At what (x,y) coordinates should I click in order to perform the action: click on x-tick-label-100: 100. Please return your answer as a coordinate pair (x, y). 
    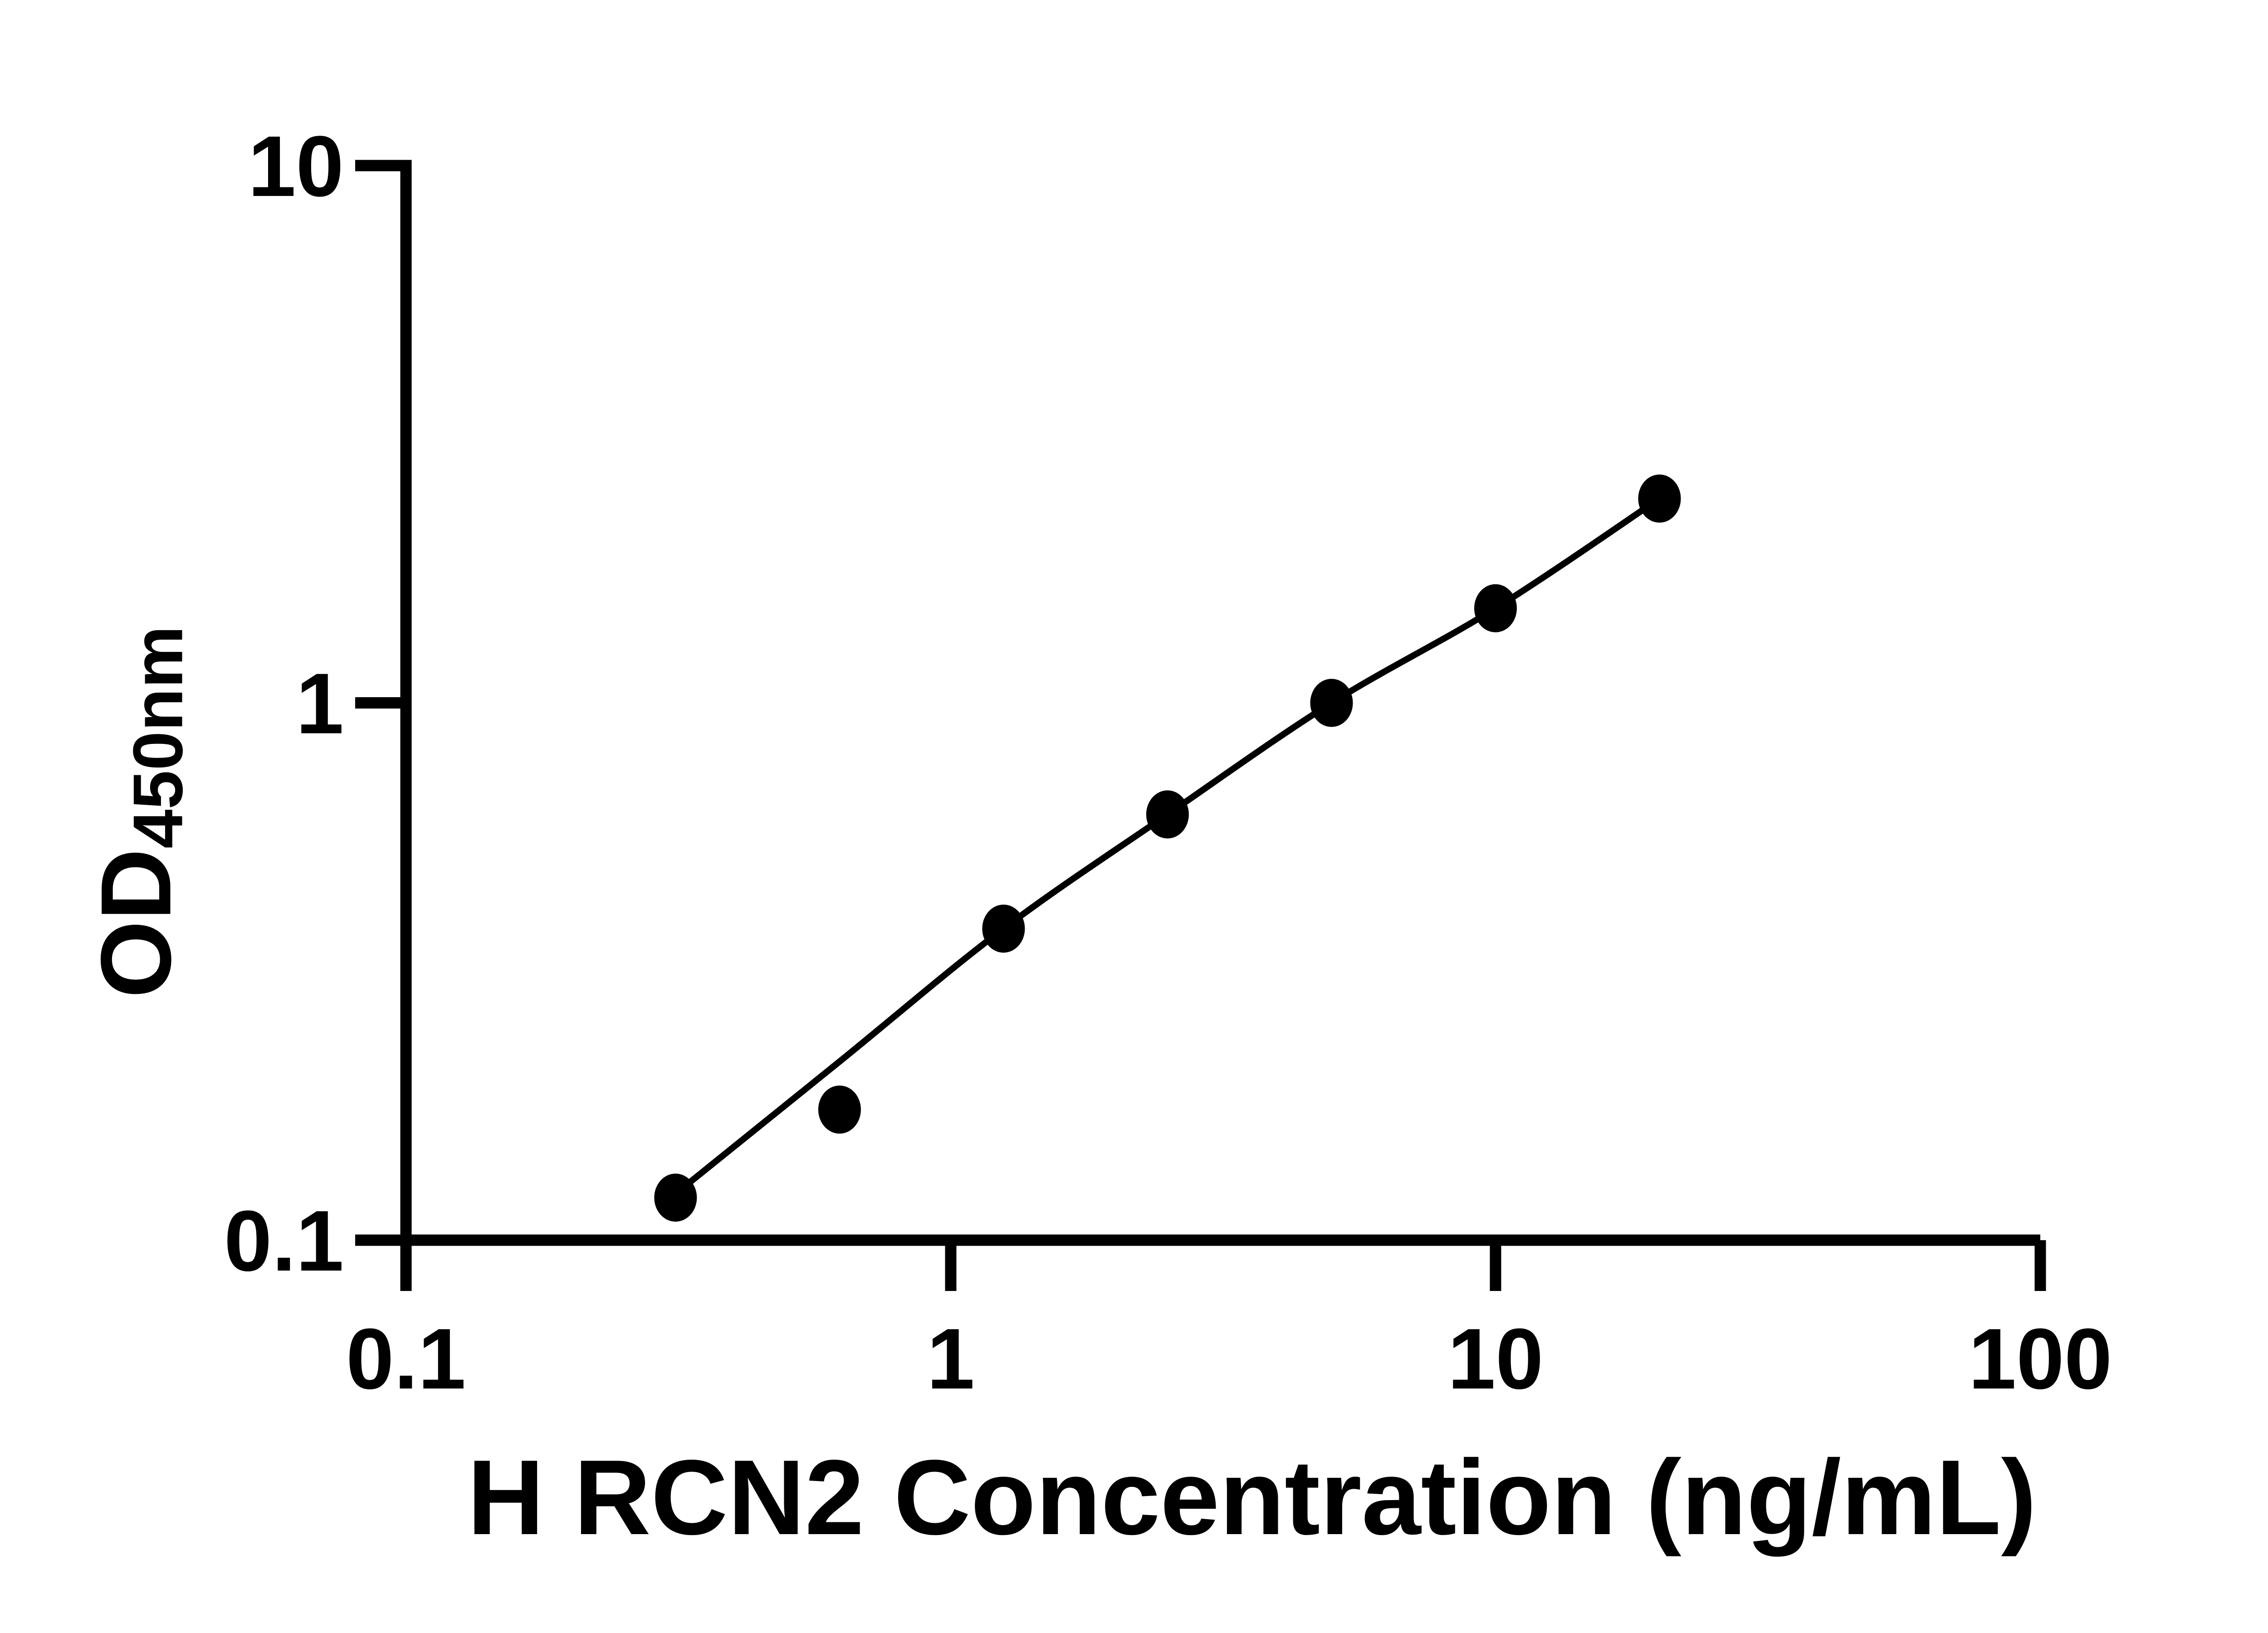
    Looking at the image, I should click on (2040, 1359).